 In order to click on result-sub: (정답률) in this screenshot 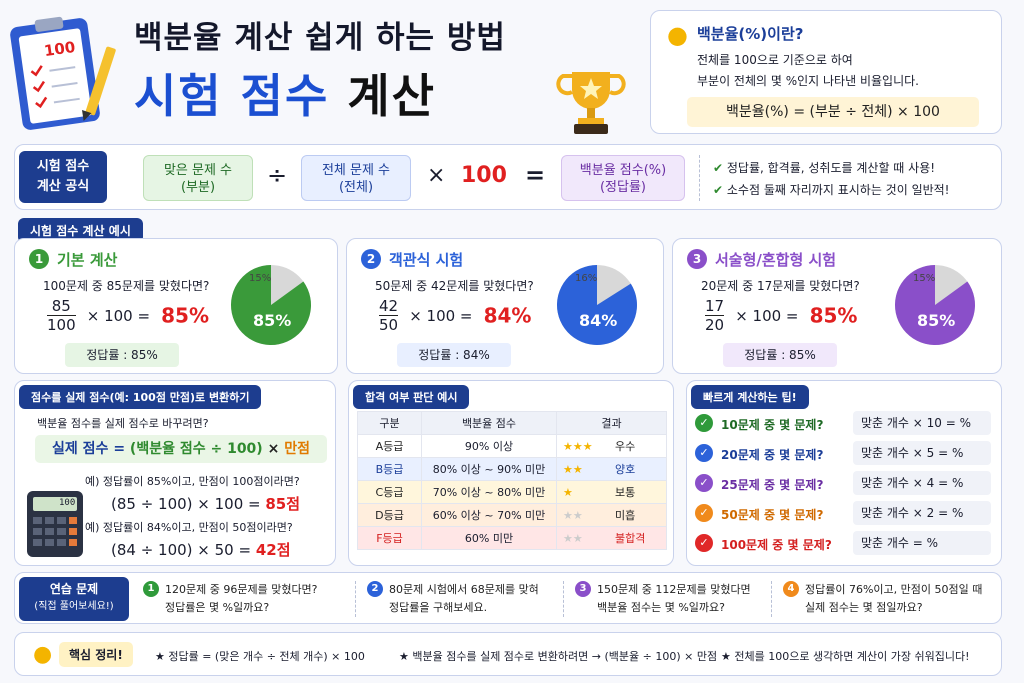, I will do `click(623, 187)`.